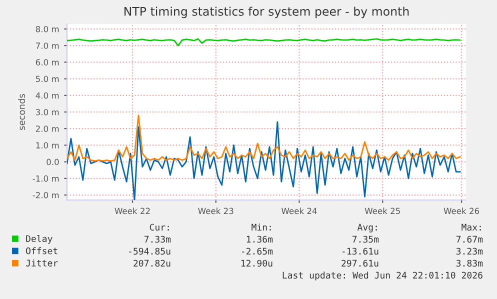 Image resolution: width=497 pixels, height=299 pixels. Describe the element at coordinates (22, 112) in the screenshot. I see `y-axis-title: seconds` at that location.